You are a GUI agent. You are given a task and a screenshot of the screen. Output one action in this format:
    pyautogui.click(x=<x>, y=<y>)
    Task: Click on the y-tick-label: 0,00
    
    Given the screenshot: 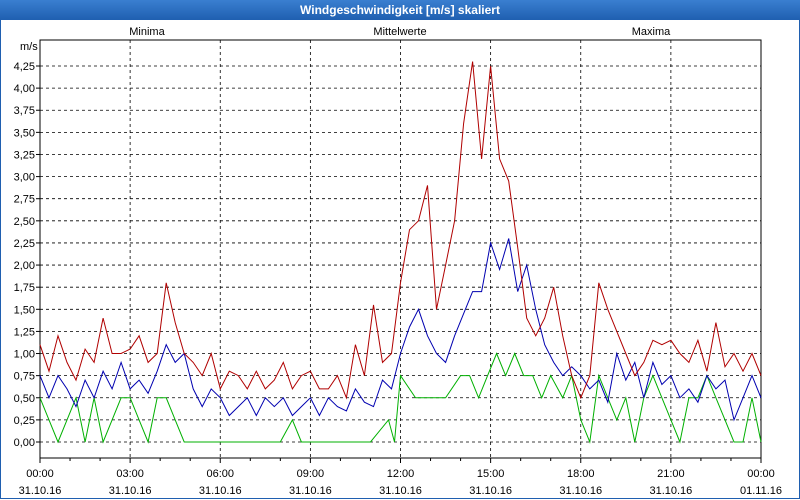 What is the action you would take?
    pyautogui.click(x=24, y=443)
    